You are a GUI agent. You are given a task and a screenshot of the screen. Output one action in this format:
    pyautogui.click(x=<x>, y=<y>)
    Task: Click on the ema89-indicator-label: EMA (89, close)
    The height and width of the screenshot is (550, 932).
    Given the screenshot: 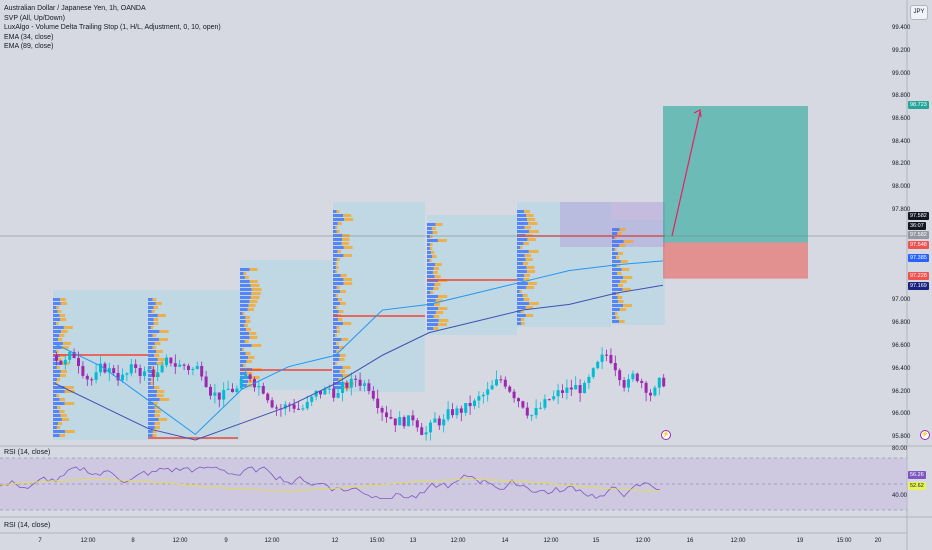 What is the action you would take?
    pyautogui.click(x=29, y=46)
    